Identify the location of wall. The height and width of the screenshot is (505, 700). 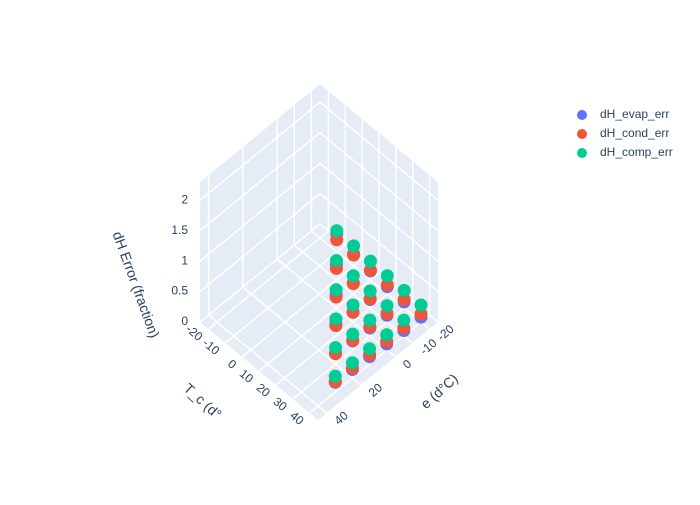
(260, 203).